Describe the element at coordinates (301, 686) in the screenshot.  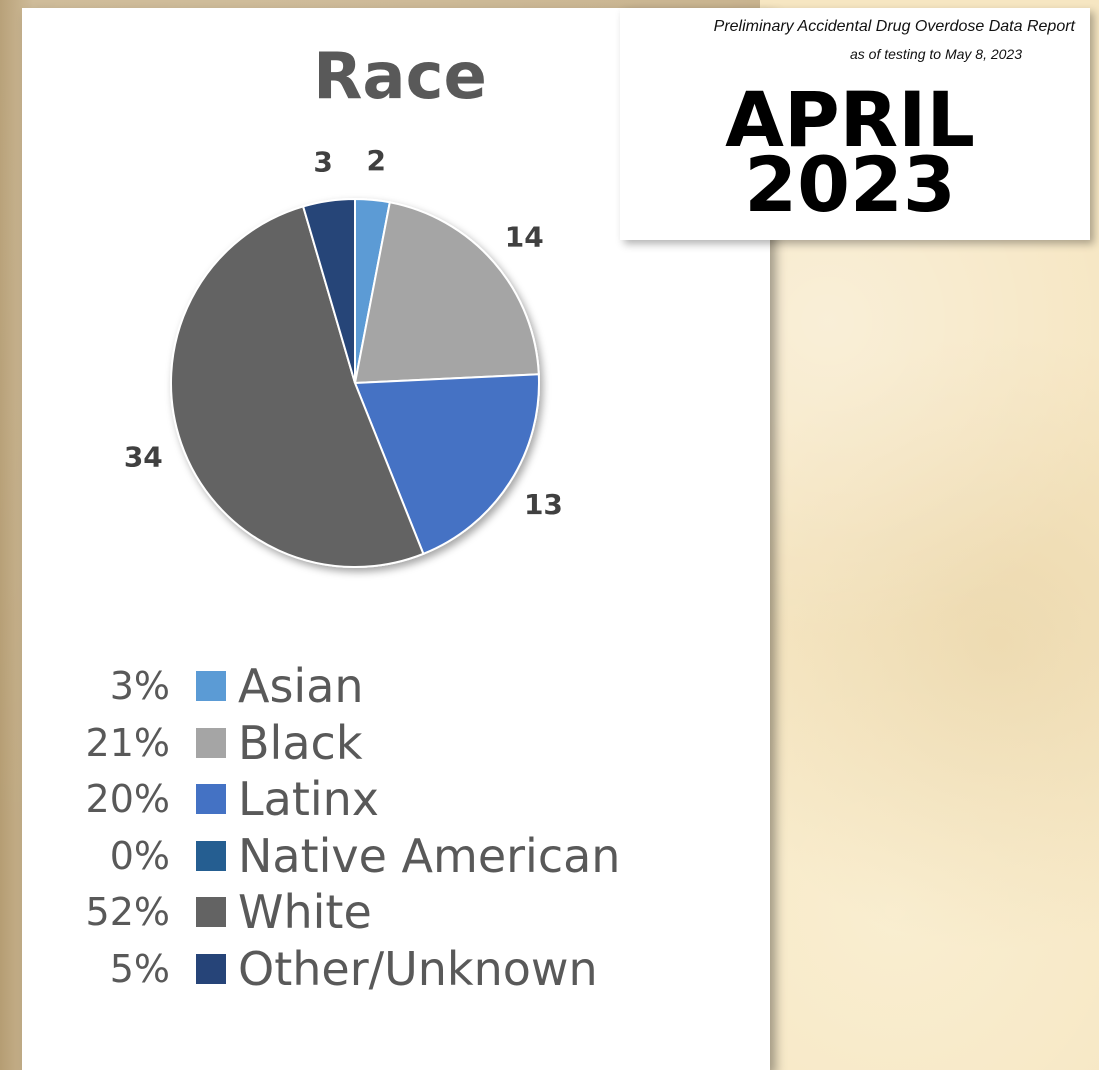
I see `legend-label: Asian` at that location.